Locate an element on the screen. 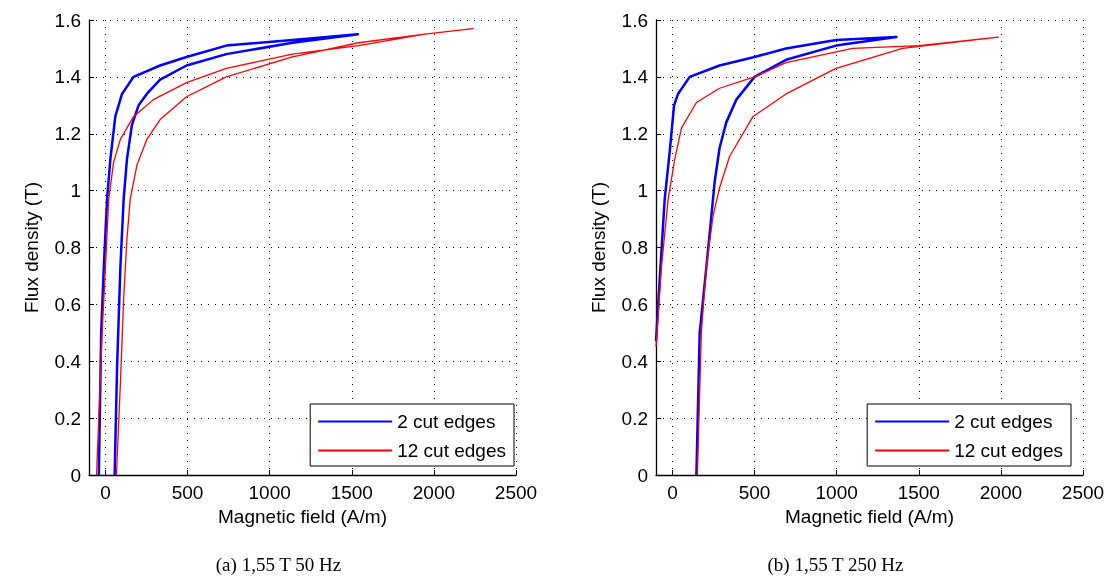  text: (b) 1,55 T 250 Hz is located at coordinates (835, 565).